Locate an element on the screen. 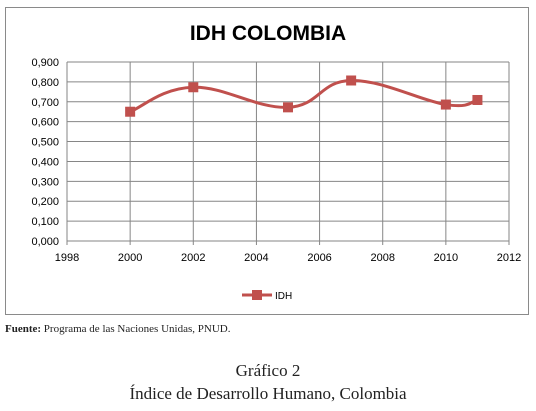  y-tick-label: 0,200 is located at coordinates (45, 202).